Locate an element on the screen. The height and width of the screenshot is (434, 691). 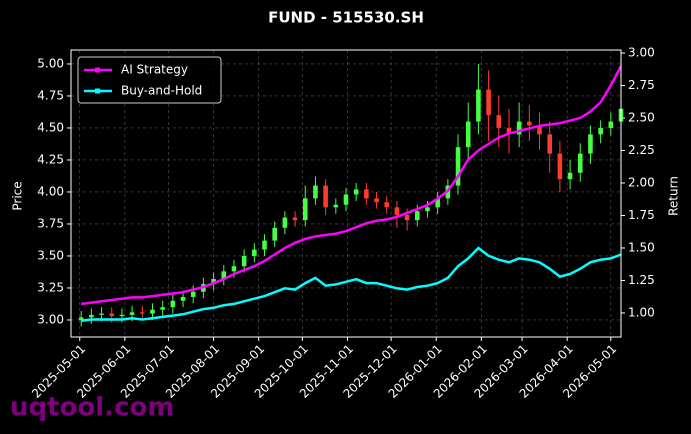
y2-tick-label: 1.00 is located at coordinates (641, 312).